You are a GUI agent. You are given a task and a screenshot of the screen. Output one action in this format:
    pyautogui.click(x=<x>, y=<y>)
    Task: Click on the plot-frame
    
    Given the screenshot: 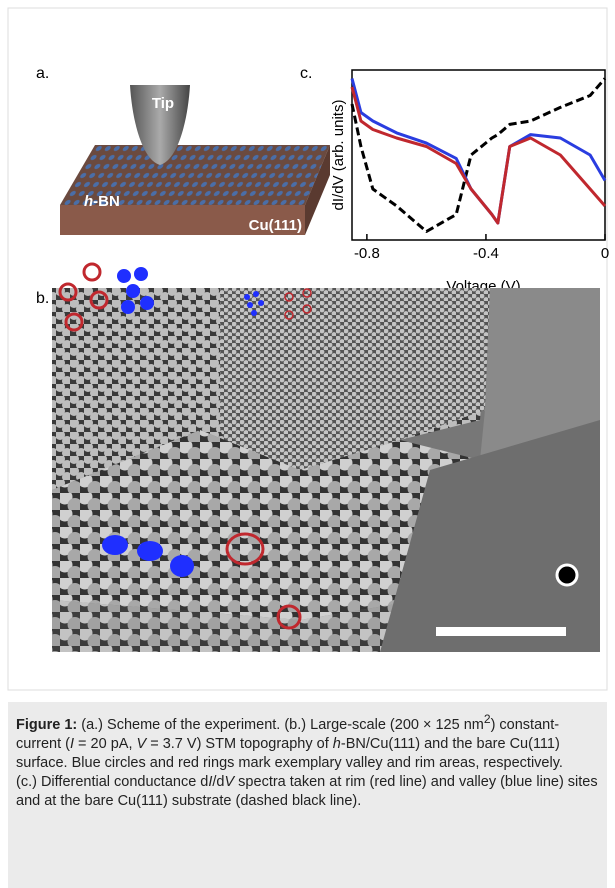 What is the action you would take?
    pyautogui.click(x=478, y=155)
    